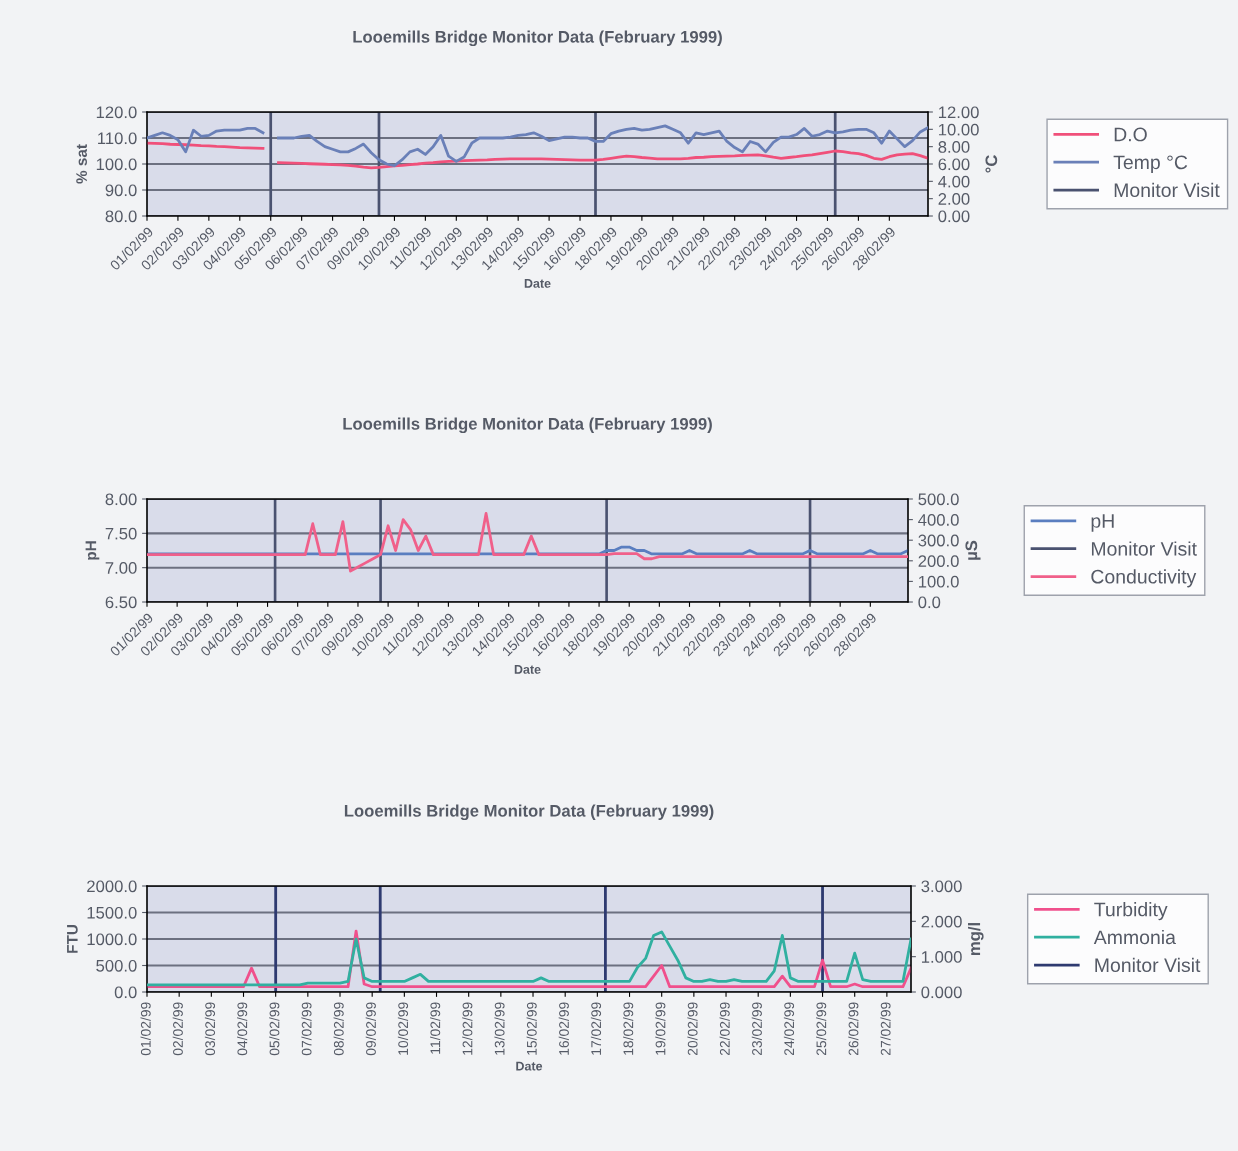 The height and width of the screenshot is (1151, 1238). Describe the element at coordinates (853, 1029) in the screenshot. I see `x-tick-label: 26/02/99` at that location.